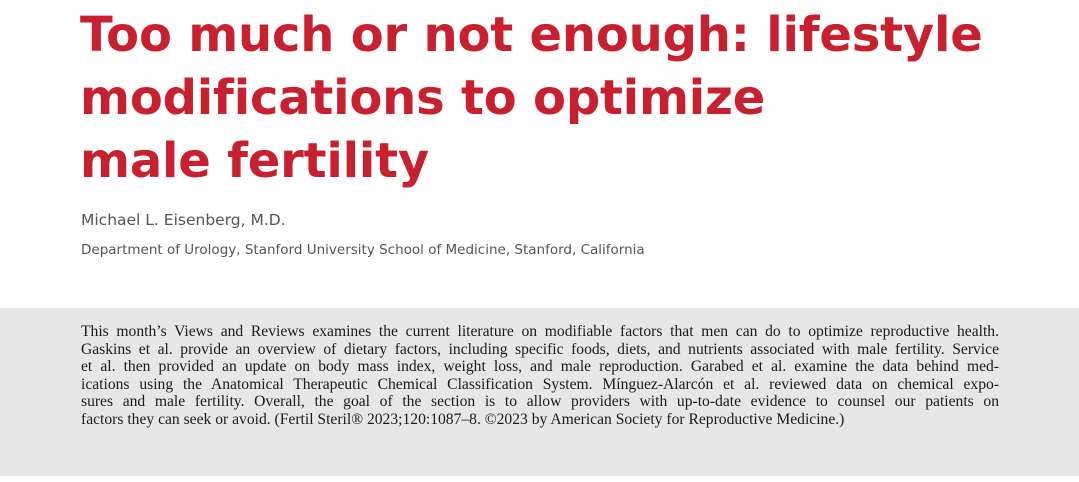 This screenshot has width=1079, height=482. I want to click on author-name: Michael L. Eisenberg, M.D., so click(183, 220).